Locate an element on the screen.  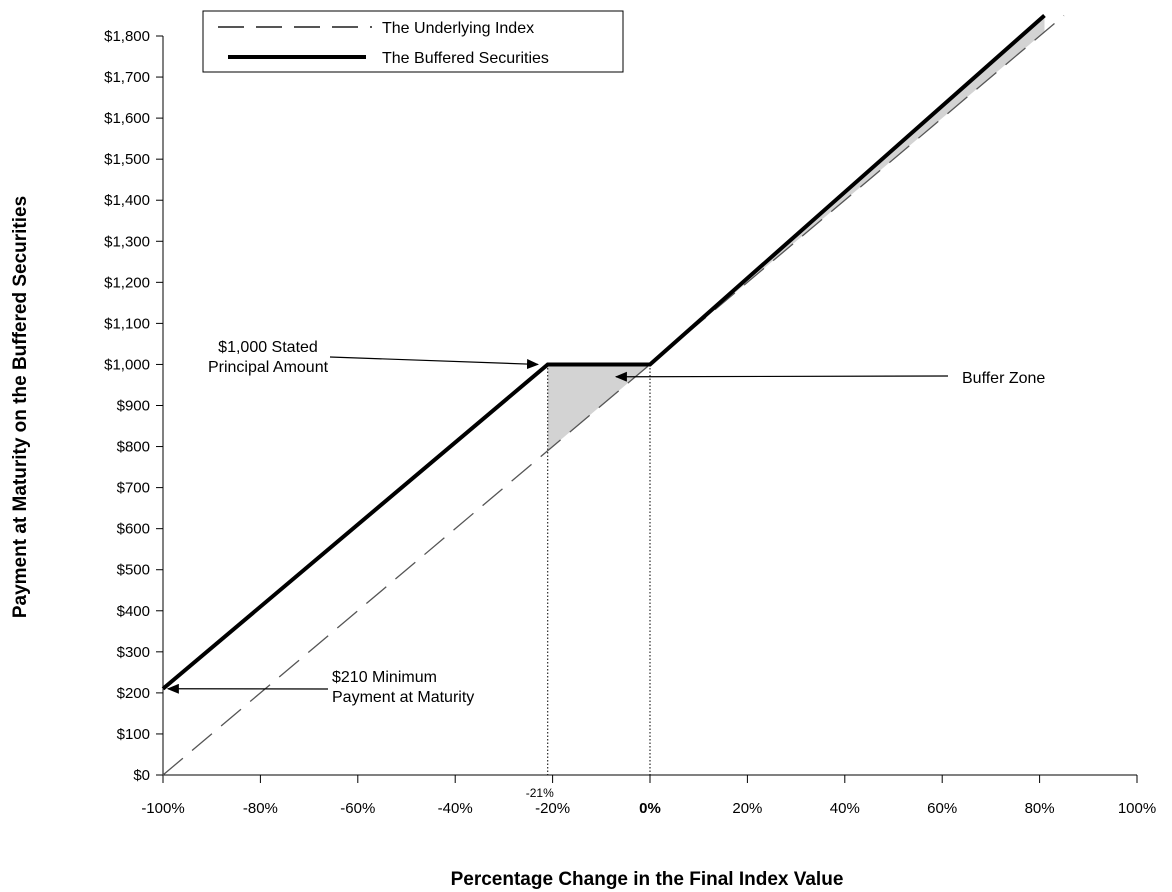
x-tick-label: -40% is located at coordinates (455, 808).